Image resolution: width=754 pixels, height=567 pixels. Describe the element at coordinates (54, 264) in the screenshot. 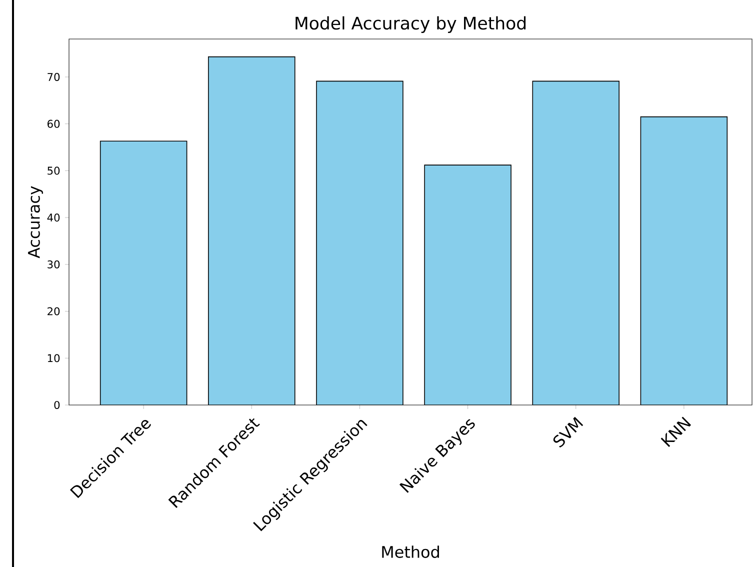

I see `y-tick-label: 30` at that location.